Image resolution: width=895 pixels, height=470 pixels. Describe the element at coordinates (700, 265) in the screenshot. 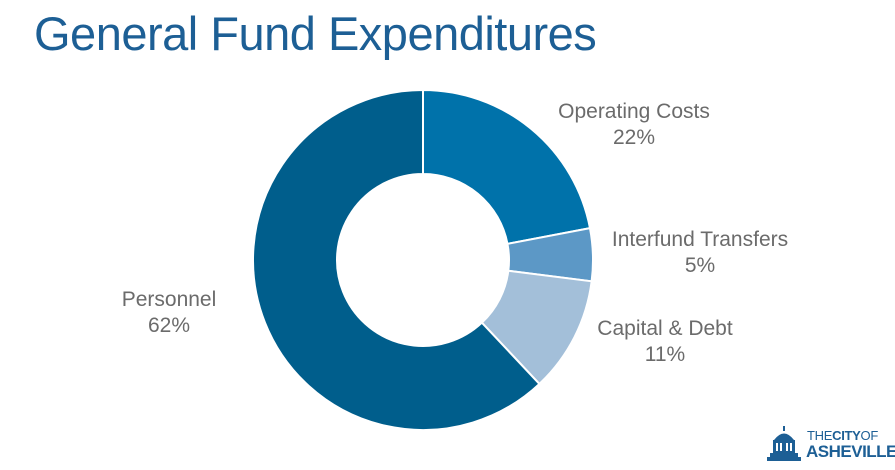

I see `slice-percent-label: 5%` at that location.